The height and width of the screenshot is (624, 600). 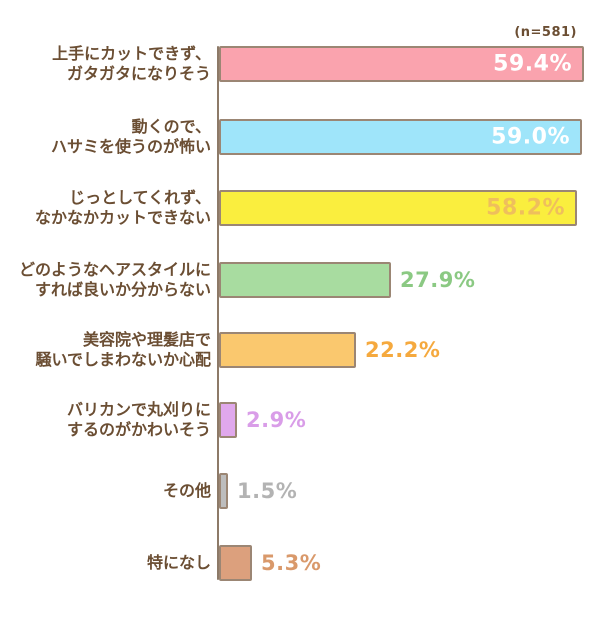 I want to click on bar-row: 動くので、 ハサミを使うのが怖い 59.0%, so click(x=300, y=136).